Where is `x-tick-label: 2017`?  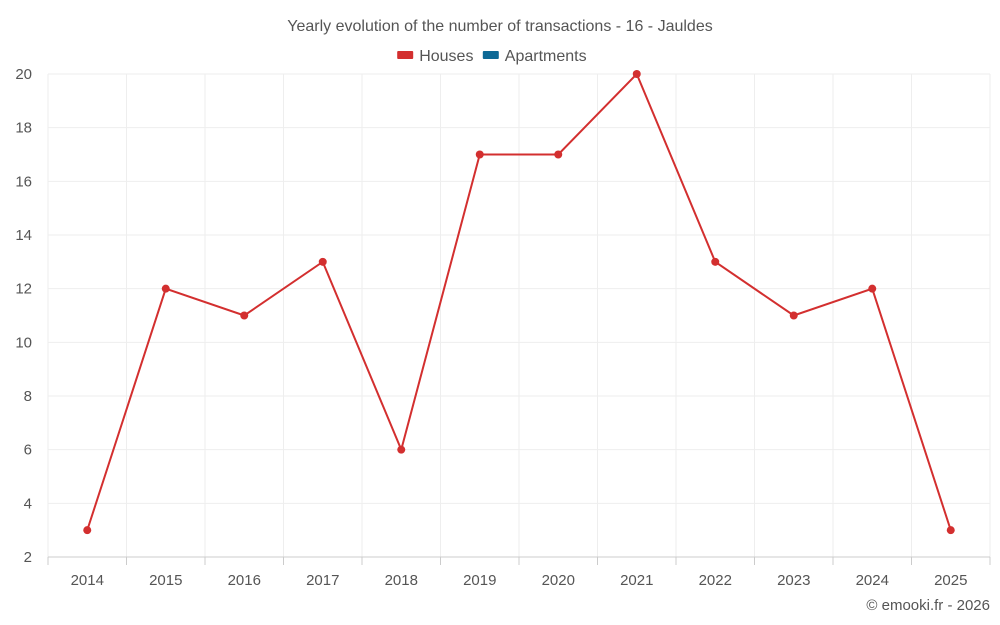 x-tick-label: 2017 is located at coordinates (322, 580).